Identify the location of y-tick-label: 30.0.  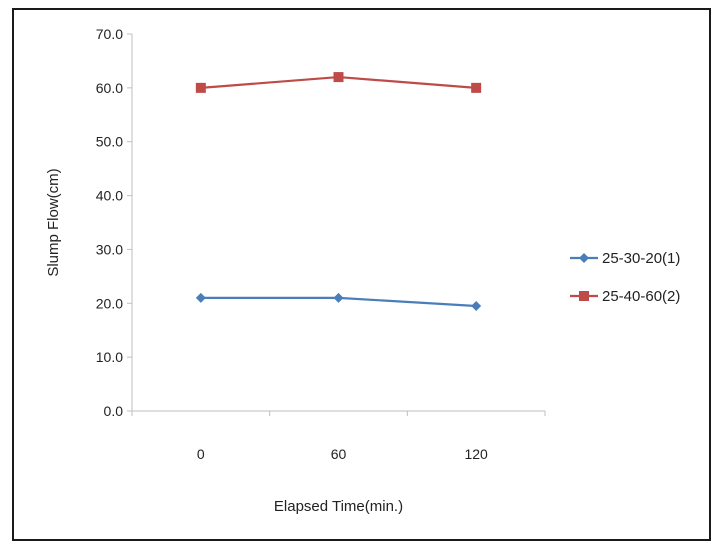
(109, 249).